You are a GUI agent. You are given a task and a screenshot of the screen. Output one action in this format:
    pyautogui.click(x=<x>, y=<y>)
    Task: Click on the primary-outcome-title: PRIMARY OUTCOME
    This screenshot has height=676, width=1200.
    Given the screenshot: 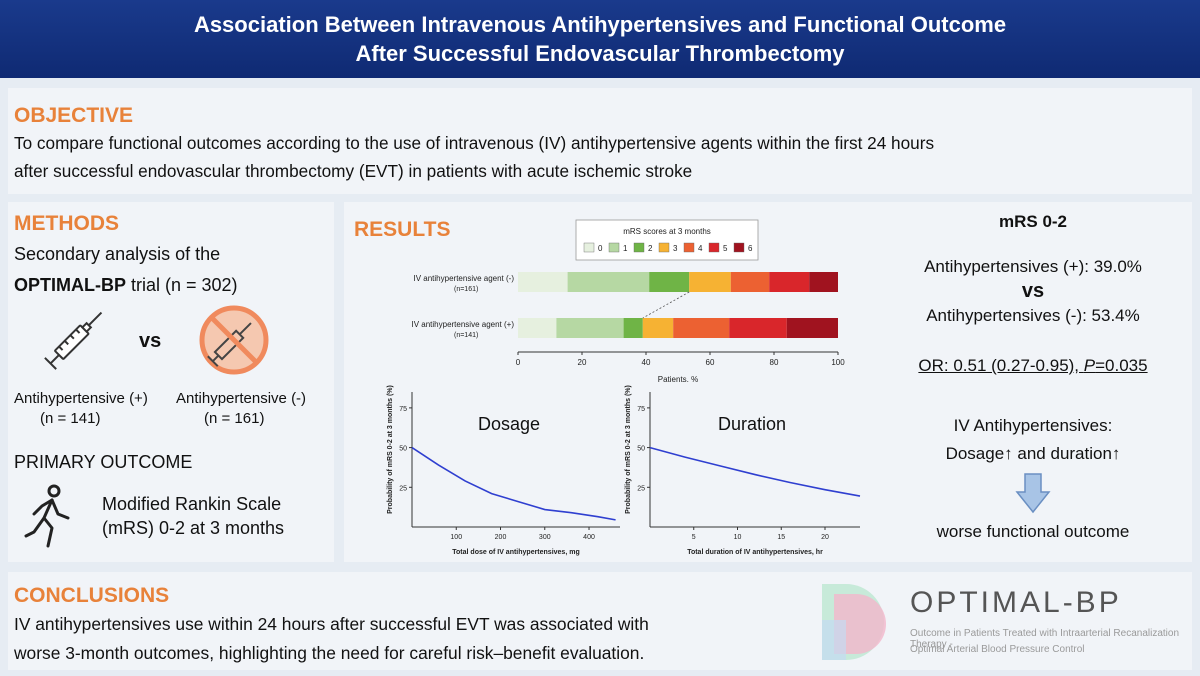 What is the action you would take?
    pyautogui.click(x=103, y=462)
    